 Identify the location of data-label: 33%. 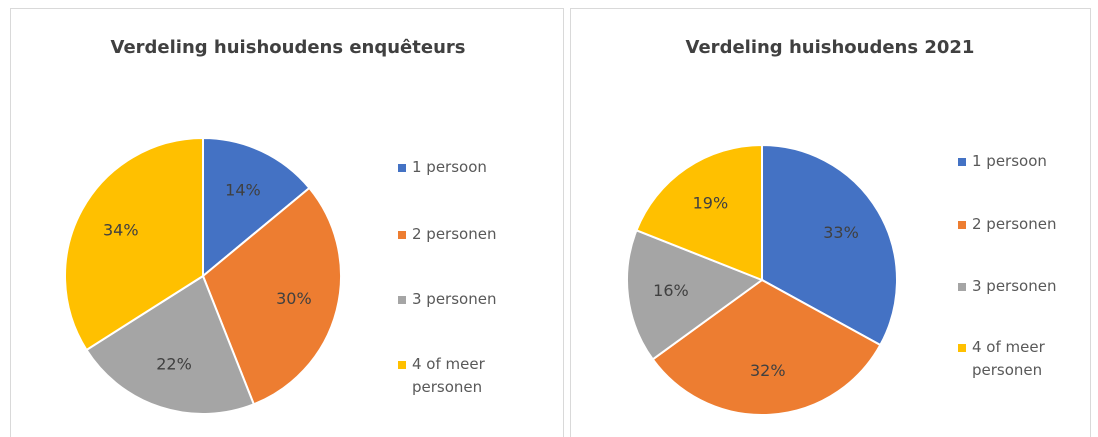
(841, 232).